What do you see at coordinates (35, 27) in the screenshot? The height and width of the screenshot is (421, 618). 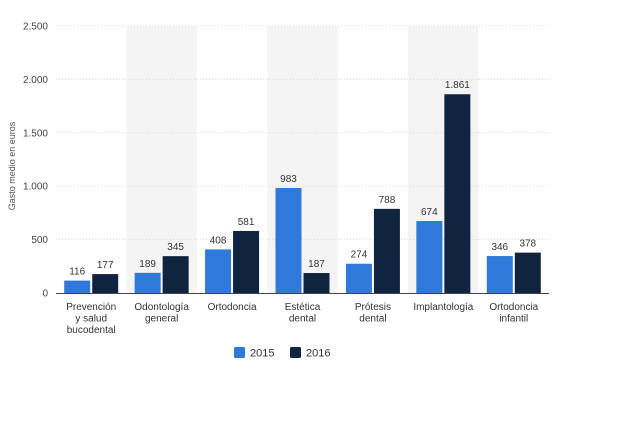 I see `y-tick-label: 2.500` at bounding box center [35, 27].